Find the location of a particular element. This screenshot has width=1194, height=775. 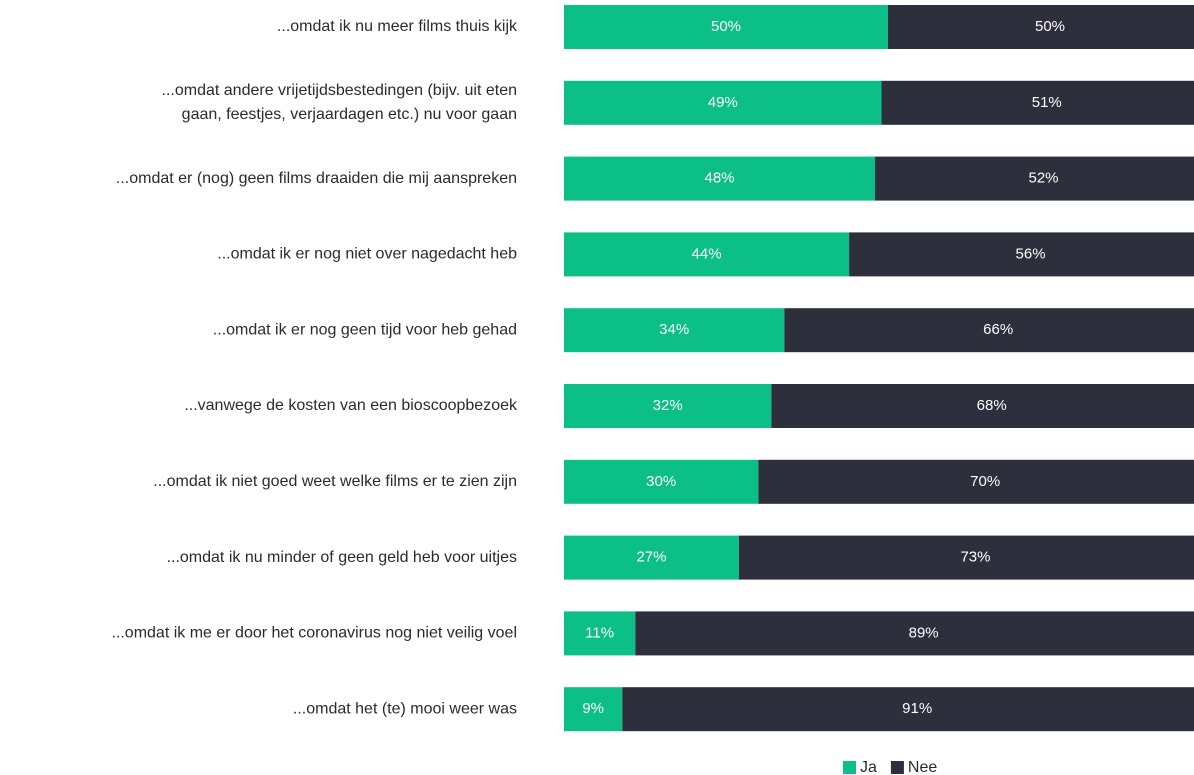

value-label: 32% is located at coordinates (668, 405).